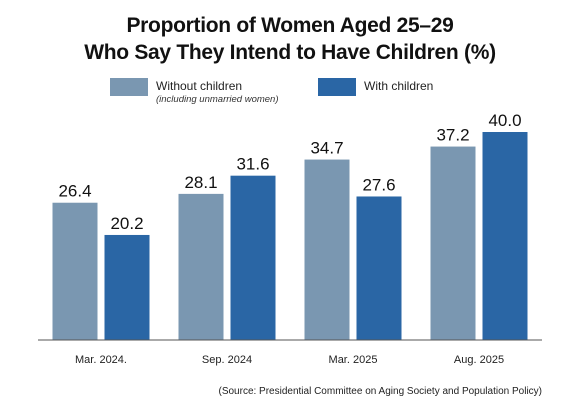  Describe the element at coordinates (129, 87) in the screenshot. I see `legend-swatch-without-children` at that location.